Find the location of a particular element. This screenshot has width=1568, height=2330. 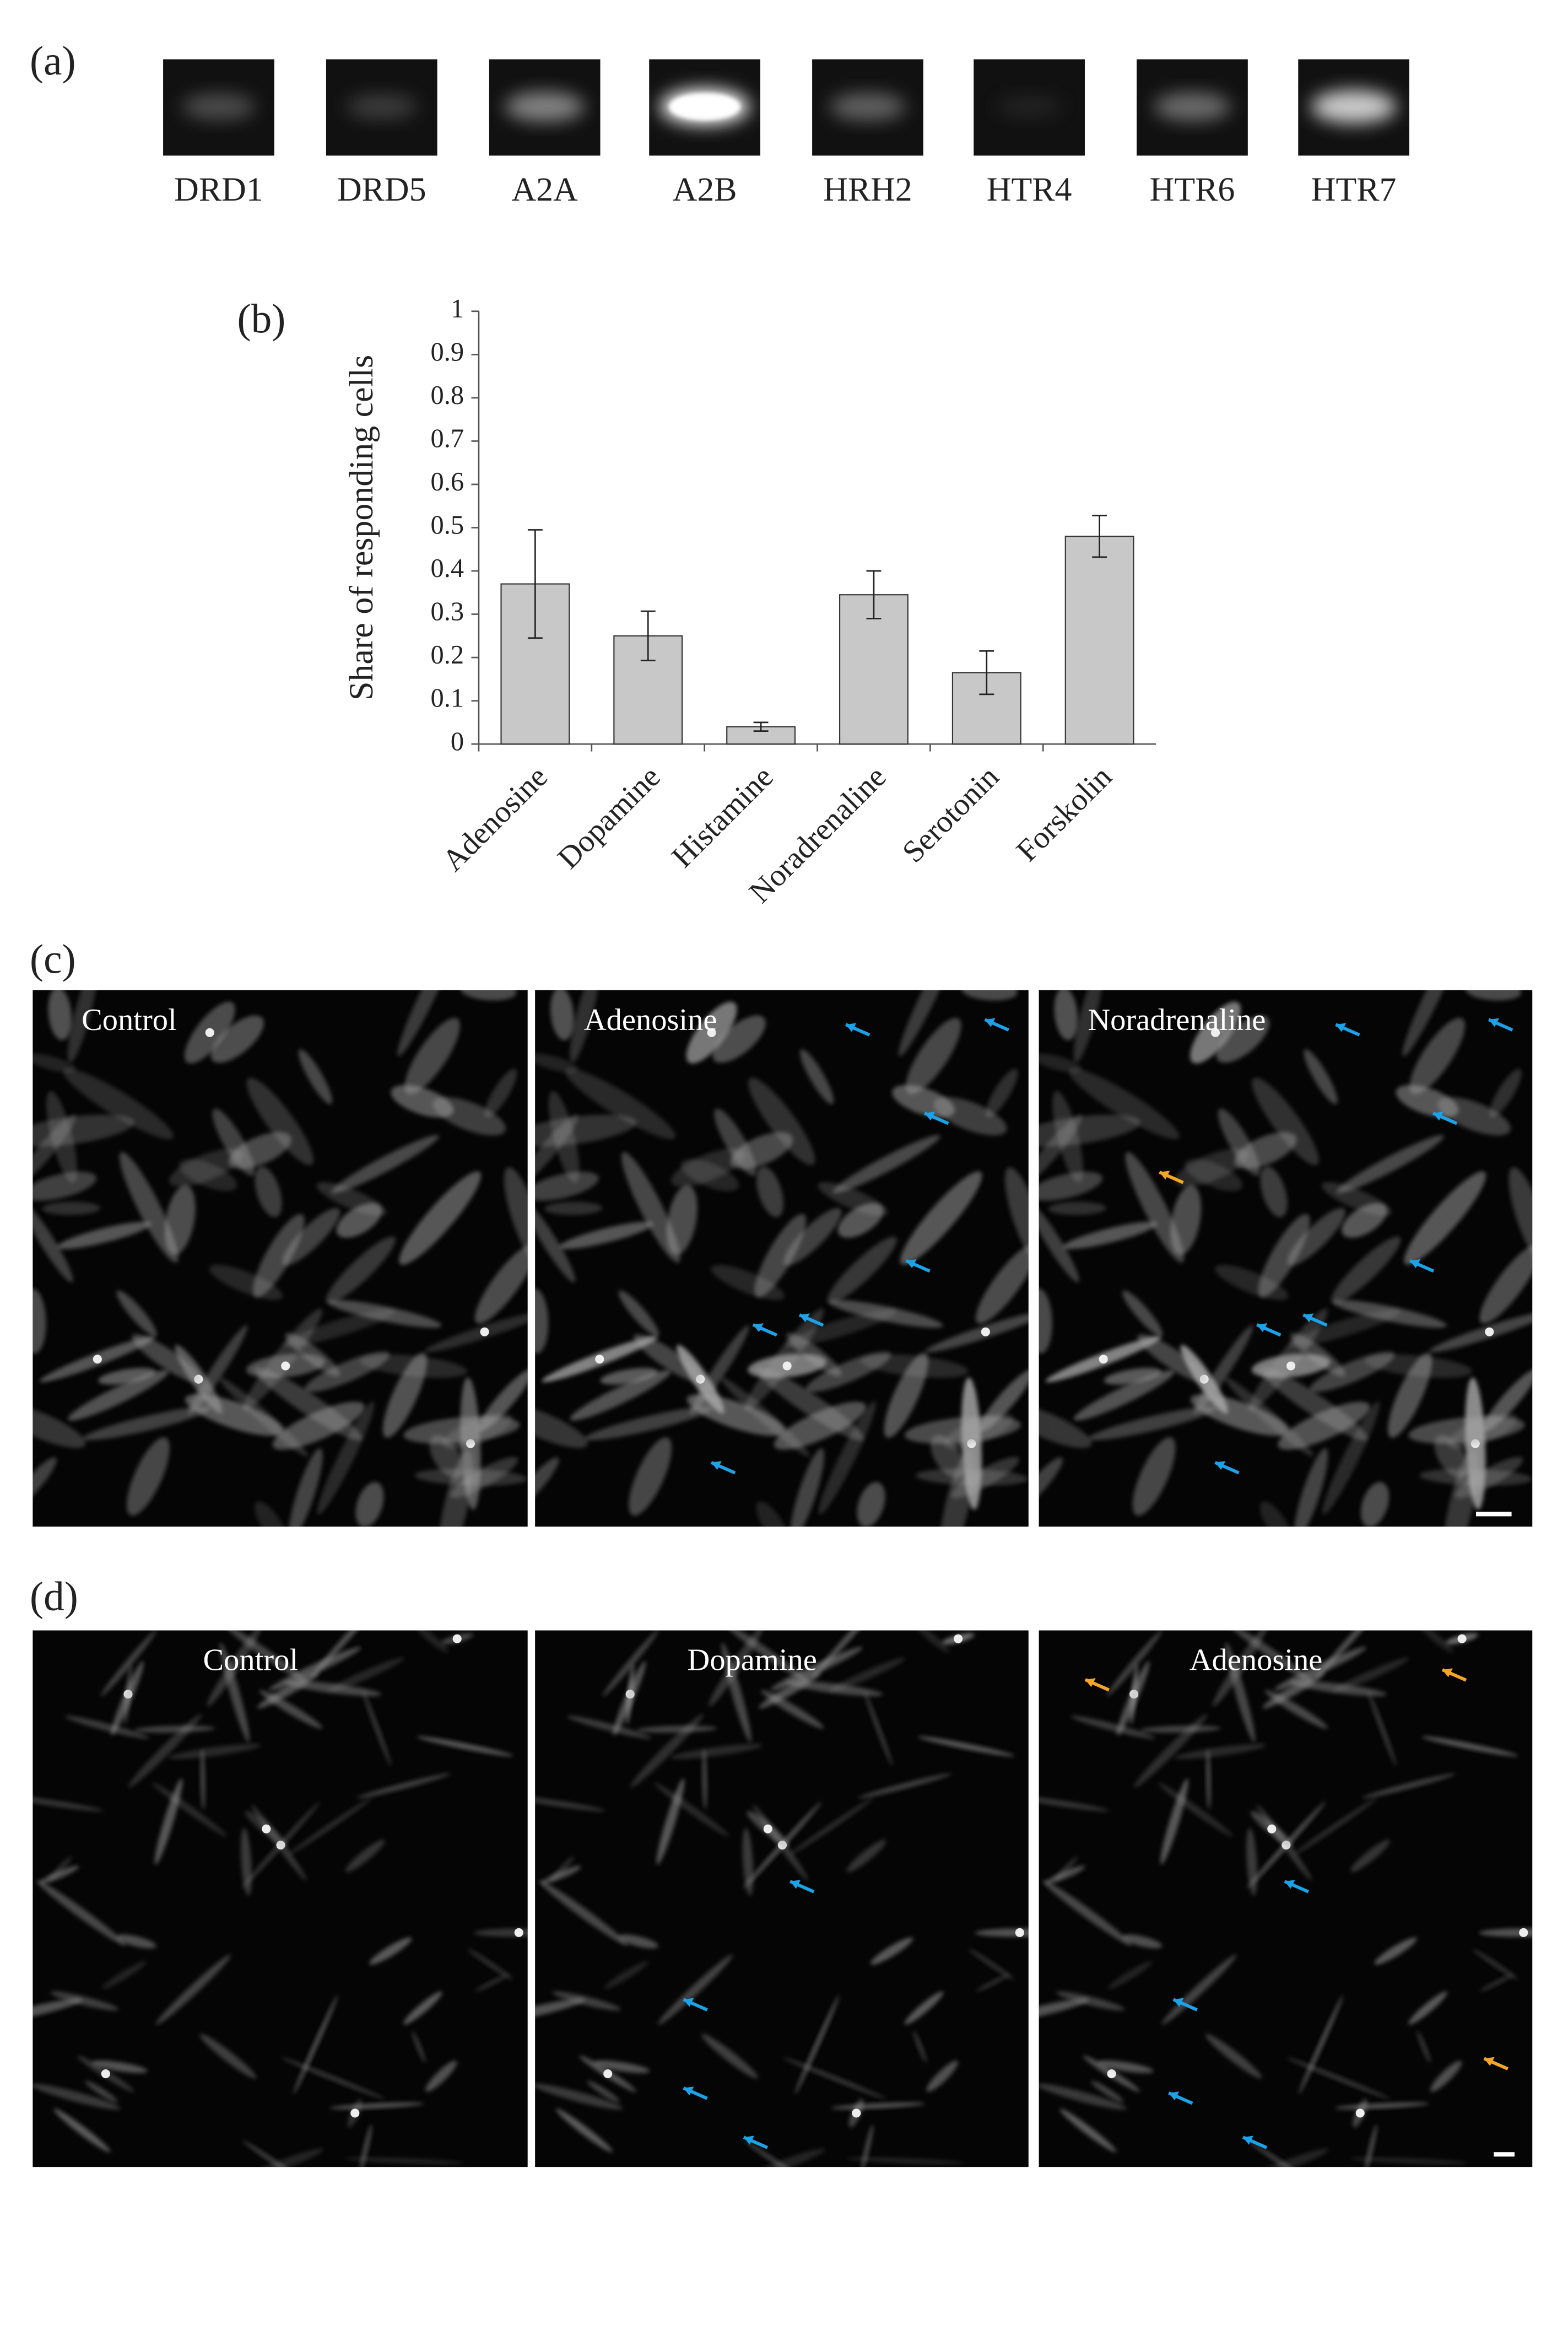

panel-label: (b) is located at coordinates (261, 319).